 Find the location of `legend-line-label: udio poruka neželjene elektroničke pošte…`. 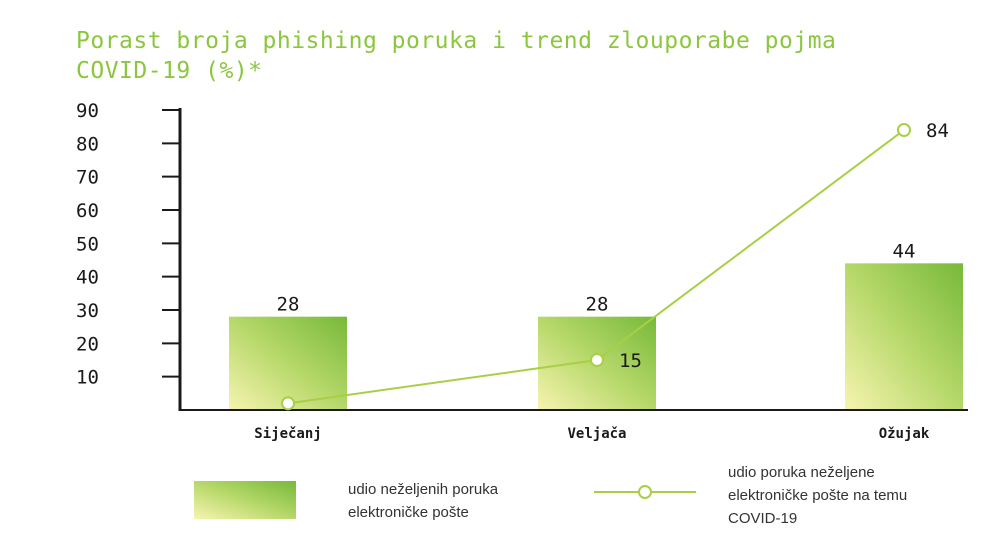

legend-line-label: udio poruka neželjene elektroničke pošte… is located at coordinates (817, 495).